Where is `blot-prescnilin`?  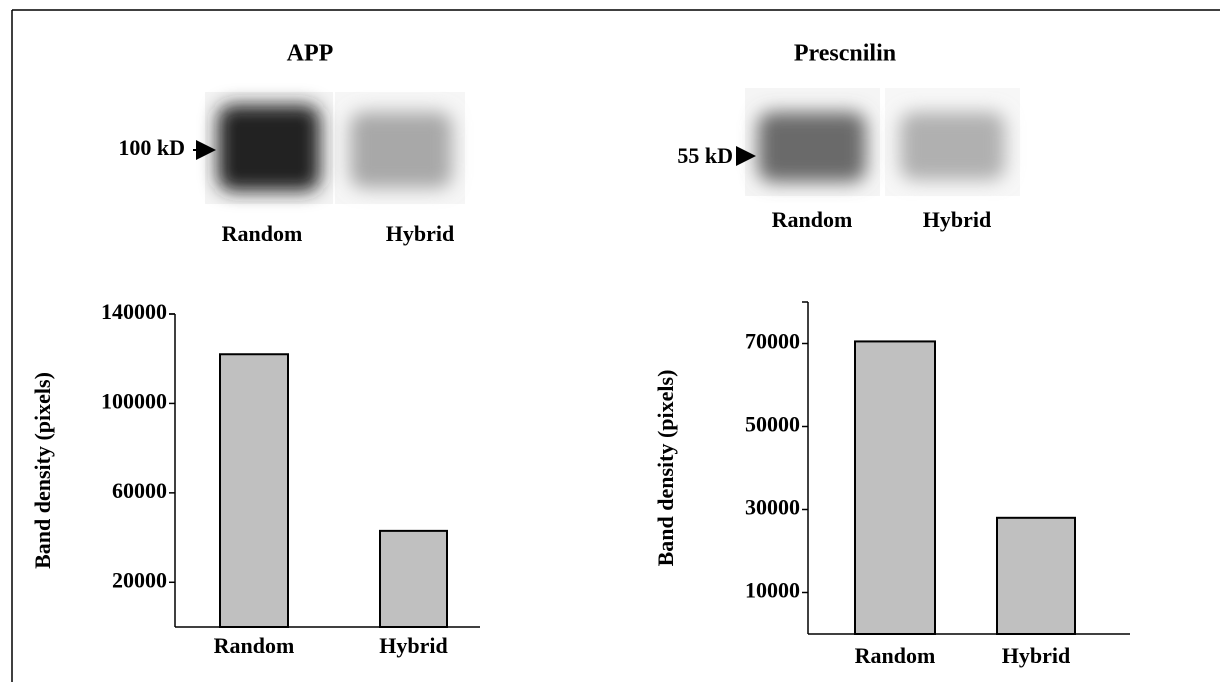
blot-prescnilin is located at coordinates (878, 142).